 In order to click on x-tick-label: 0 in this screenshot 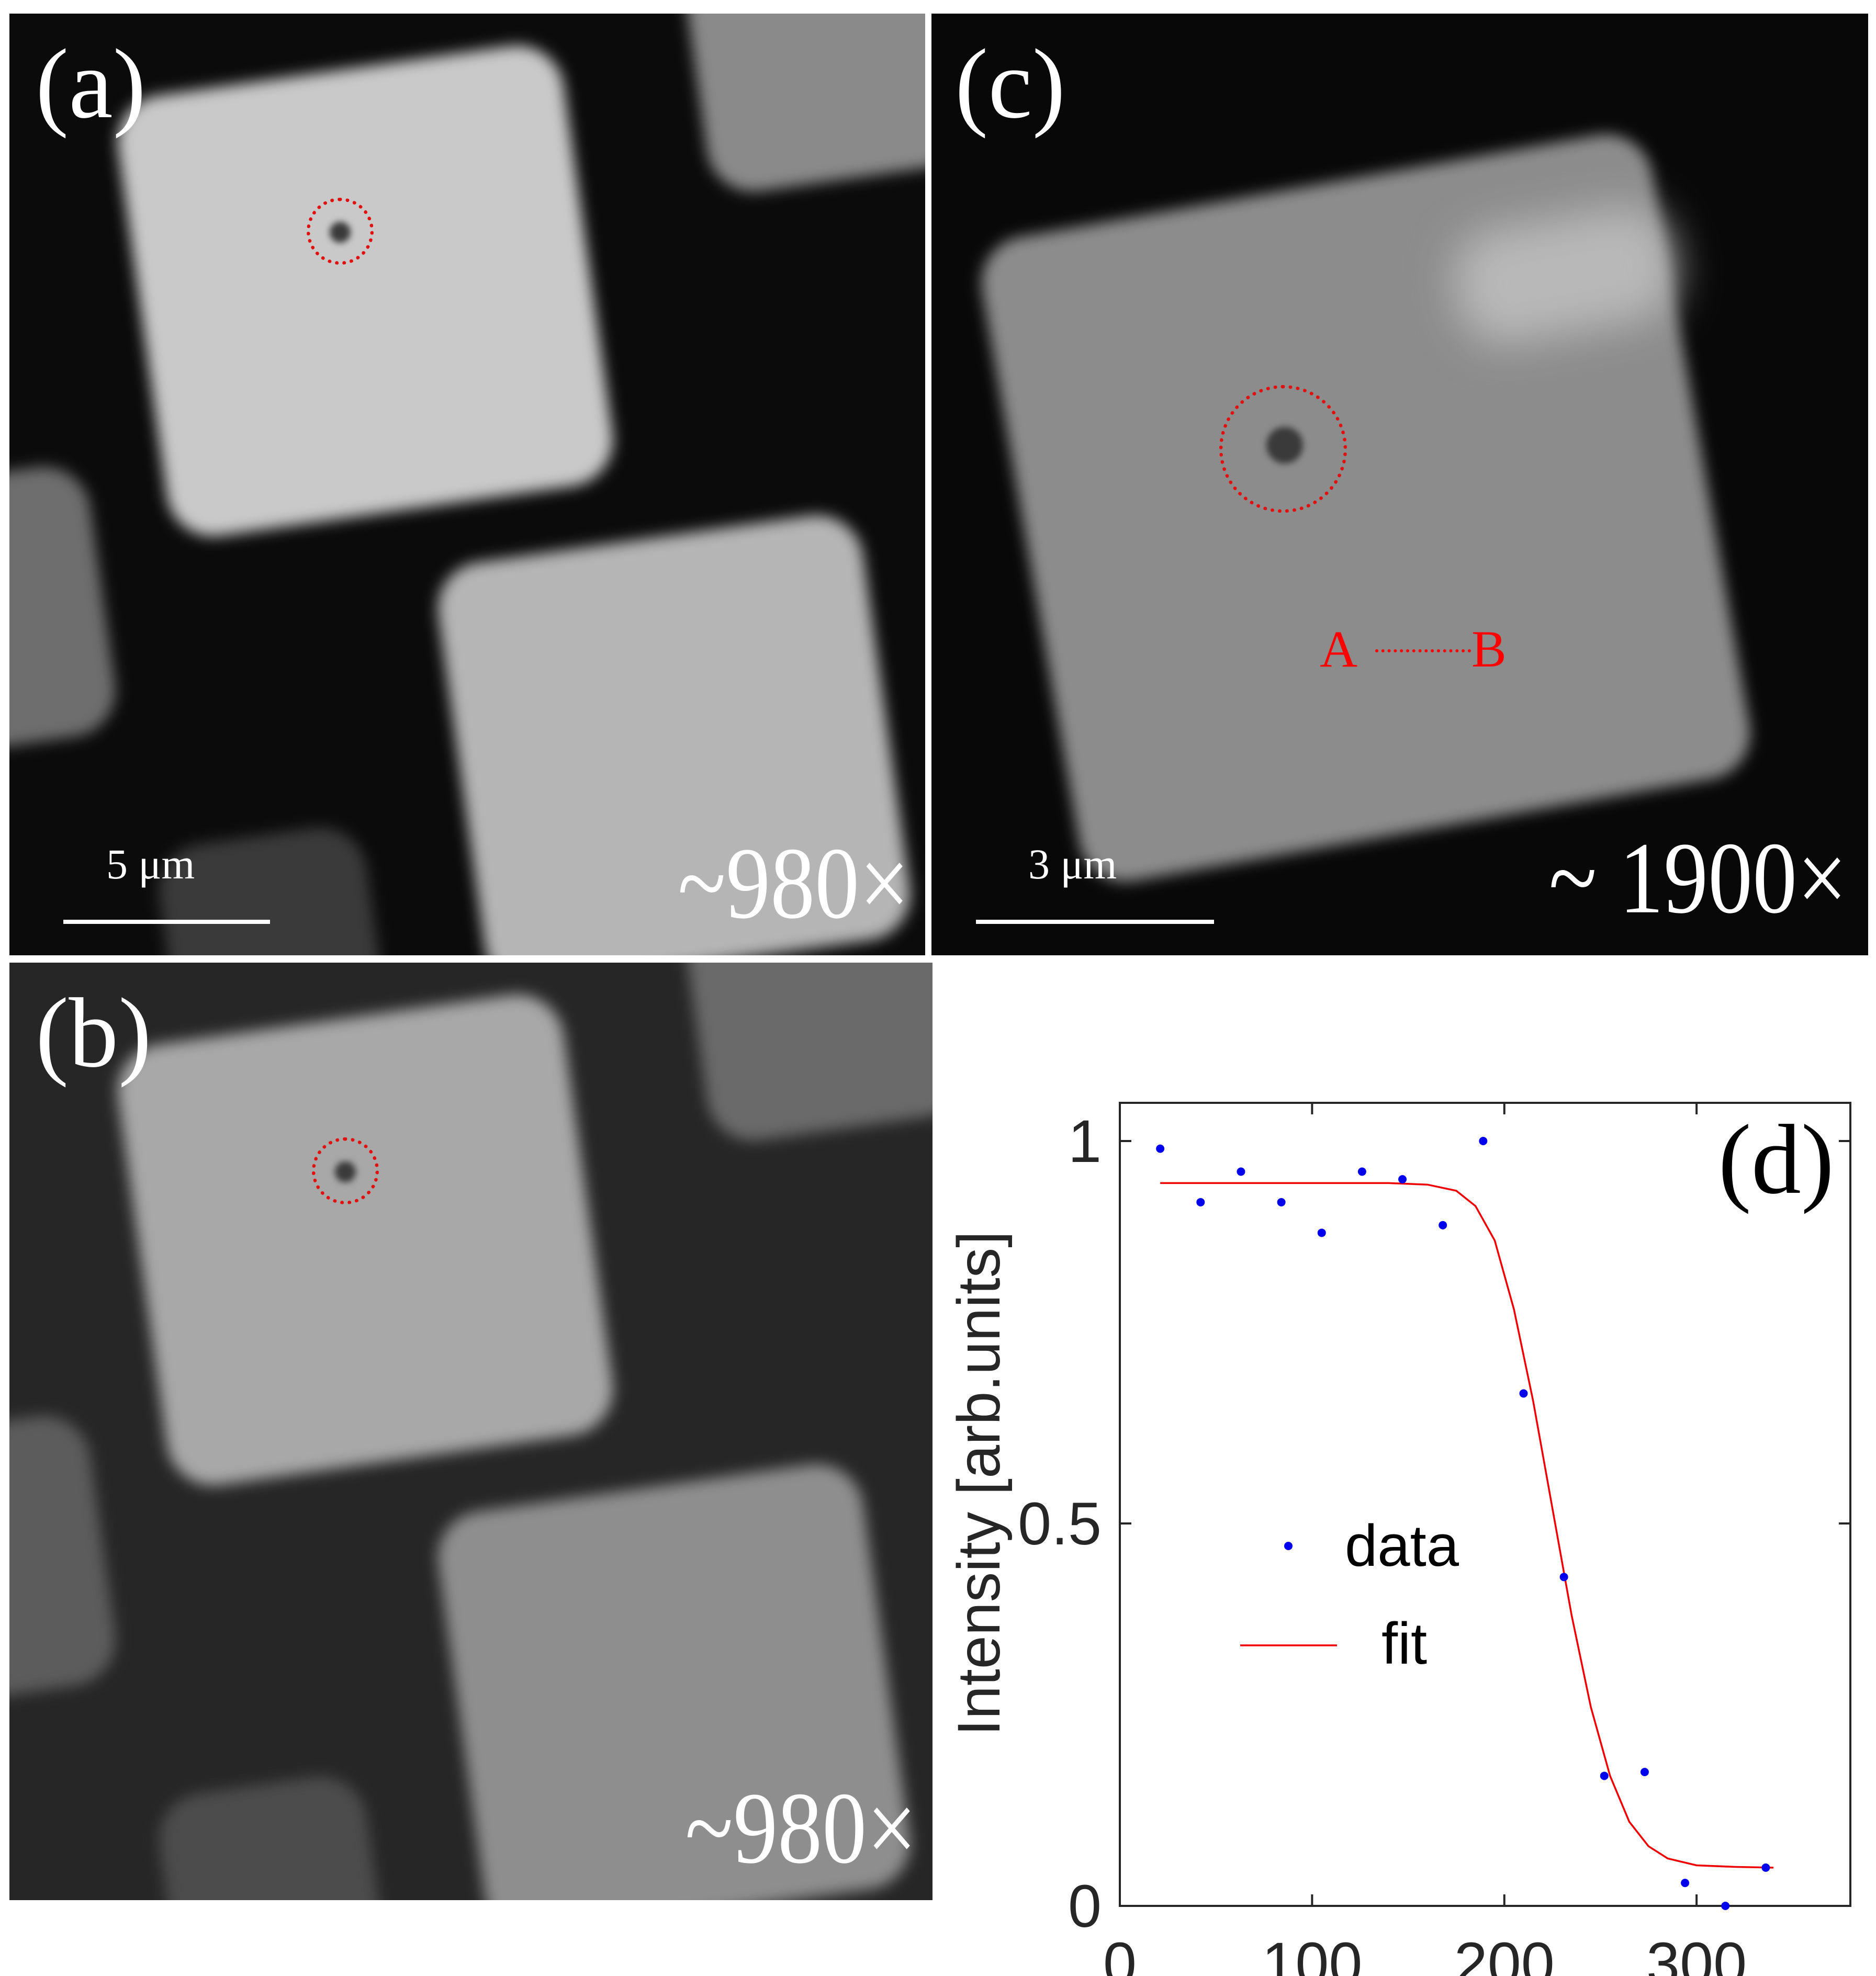, I will do `click(1120, 1953)`.